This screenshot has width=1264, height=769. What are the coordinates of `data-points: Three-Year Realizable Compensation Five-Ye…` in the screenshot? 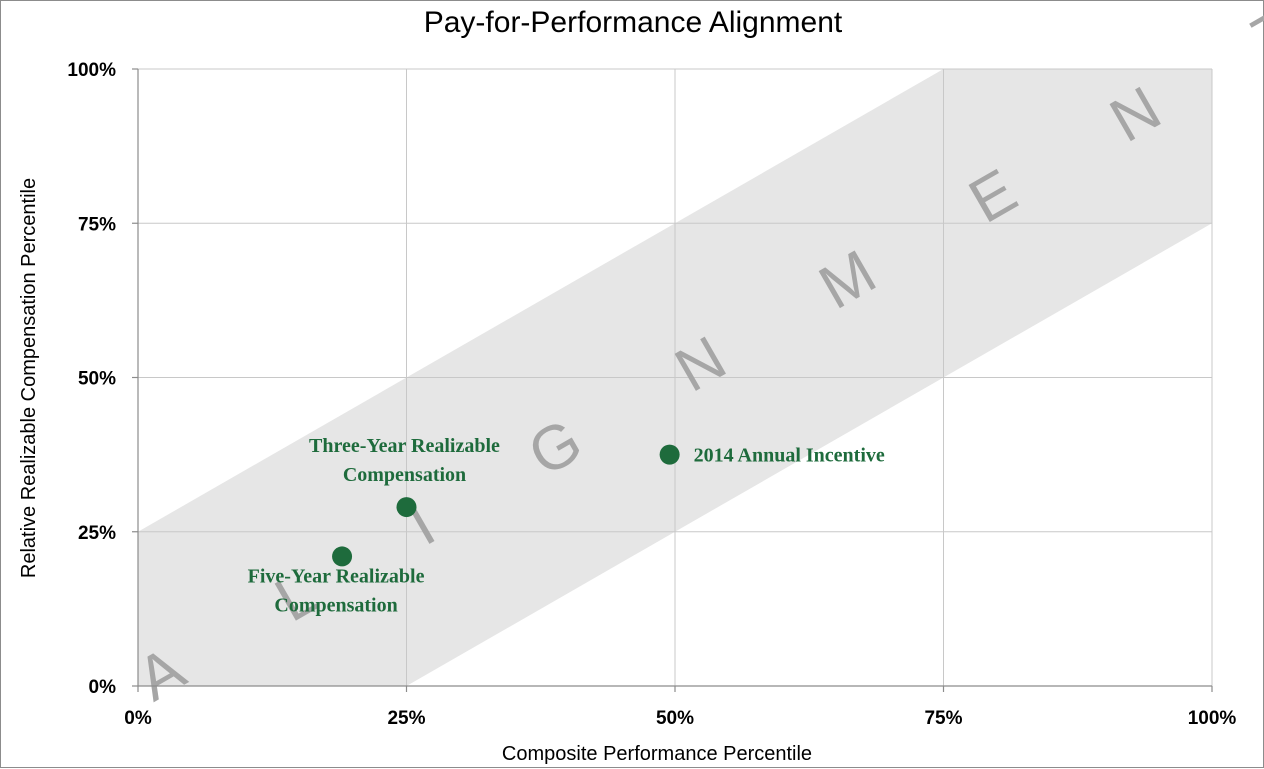 It's located at (566, 525).